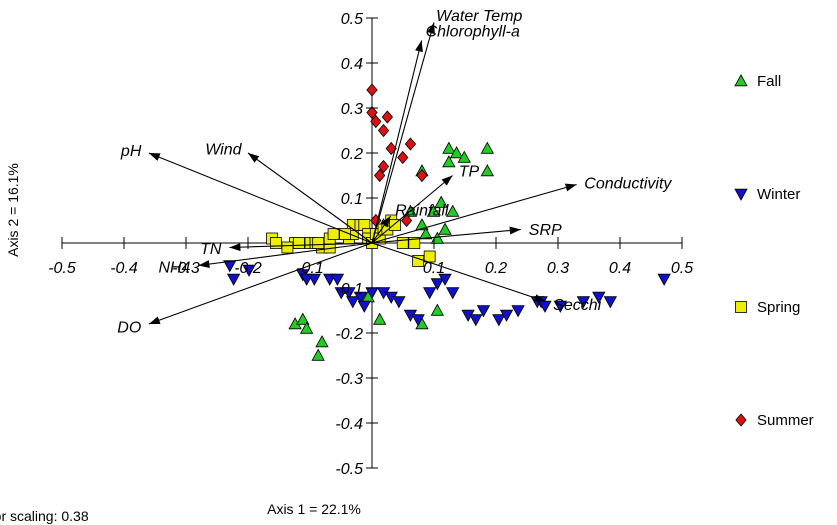 Image resolution: width=837 pixels, height=525 pixels. Describe the element at coordinates (265, 259) in the screenshot. I see `vector-nh4: NH4` at that location.